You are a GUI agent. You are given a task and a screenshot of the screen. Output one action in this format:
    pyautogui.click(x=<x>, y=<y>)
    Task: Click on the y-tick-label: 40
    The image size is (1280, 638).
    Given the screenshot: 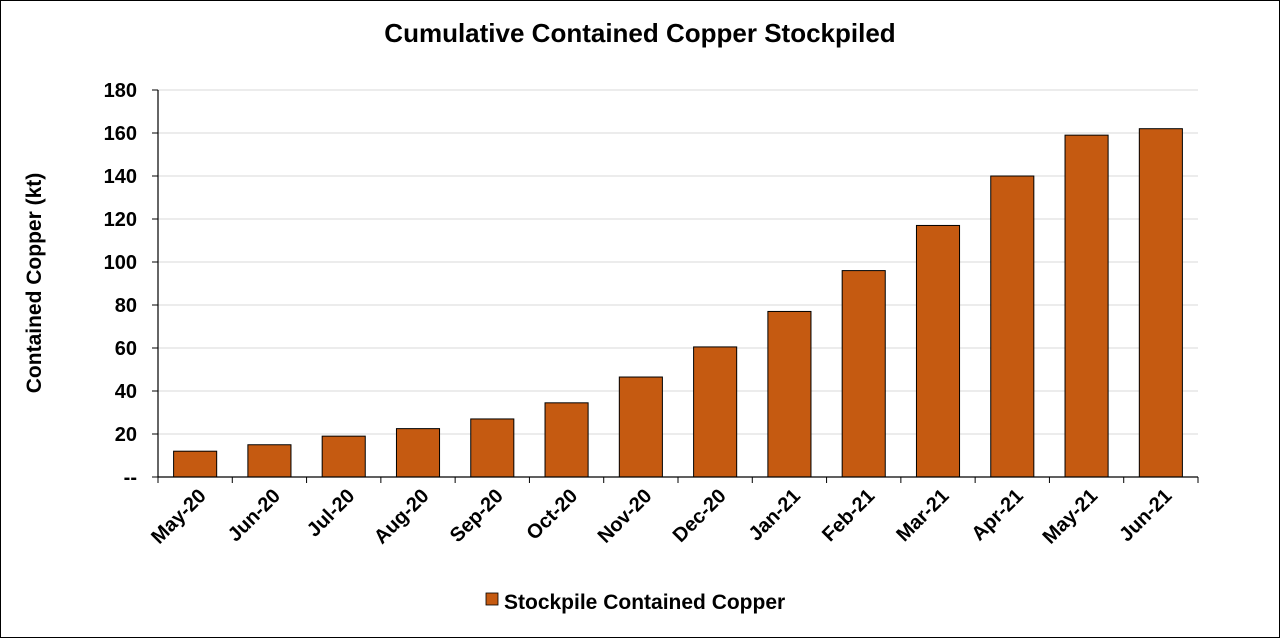 What is the action you would take?
    pyautogui.click(x=126, y=392)
    